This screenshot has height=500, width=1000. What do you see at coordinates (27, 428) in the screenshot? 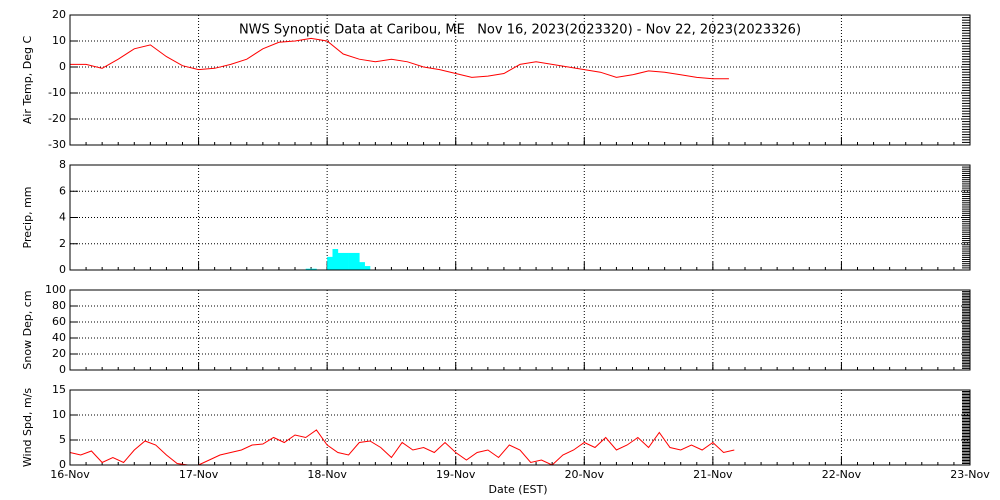
I see `y-axis-label: Wind Spd, m/s` at bounding box center [27, 428].